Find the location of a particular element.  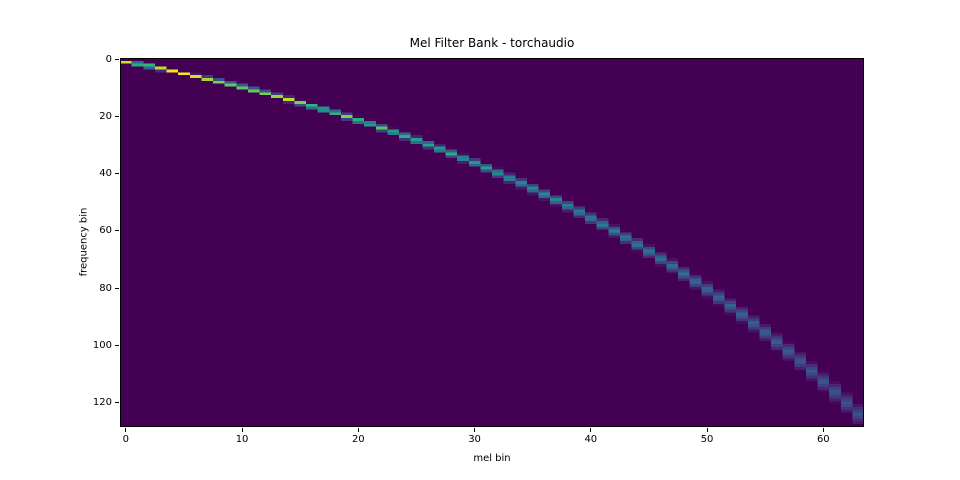

x-axis-label: mel bin is located at coordinates (492, 458).